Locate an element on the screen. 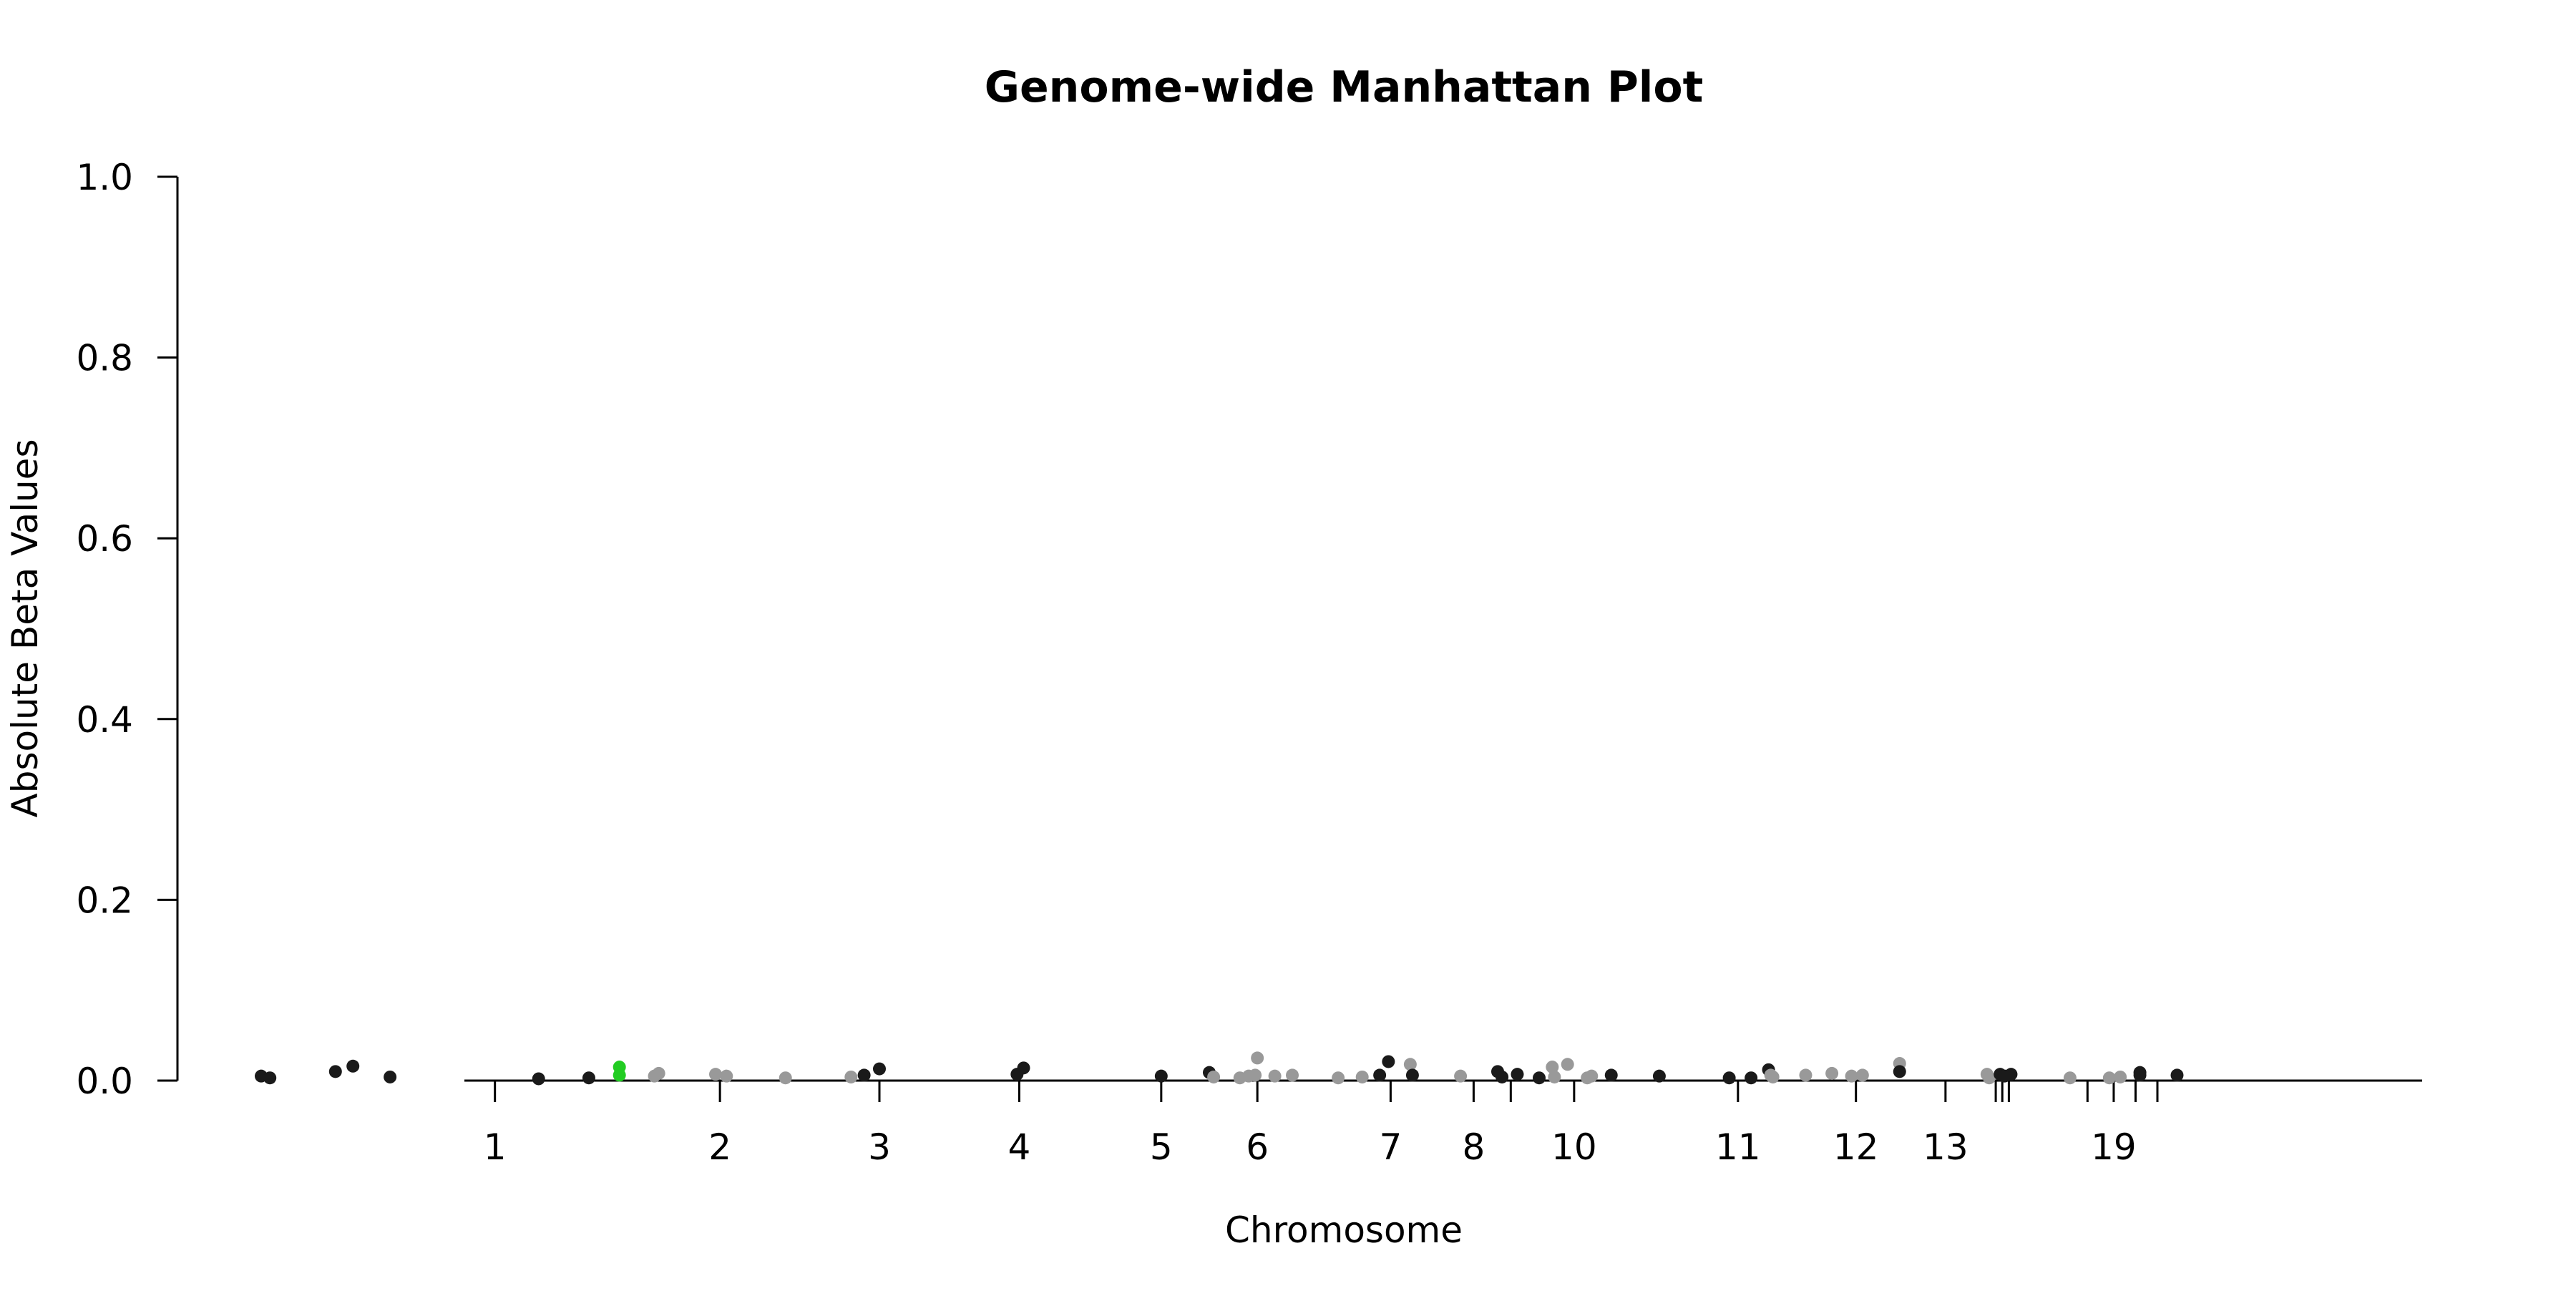 The image size is (2576, 1291). x-axis-label: Chromosome is located at coordinates (1344, 1230).